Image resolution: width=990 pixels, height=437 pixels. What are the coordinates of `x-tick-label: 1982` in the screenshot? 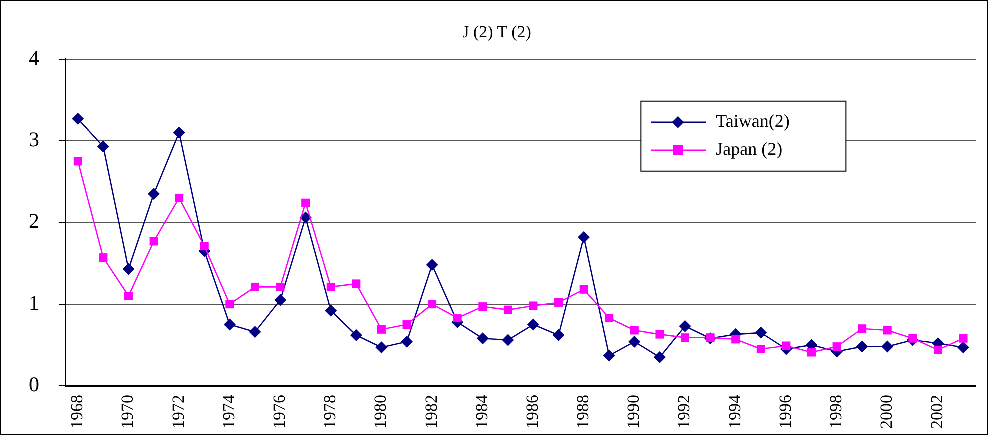 It's located at (431, 412).